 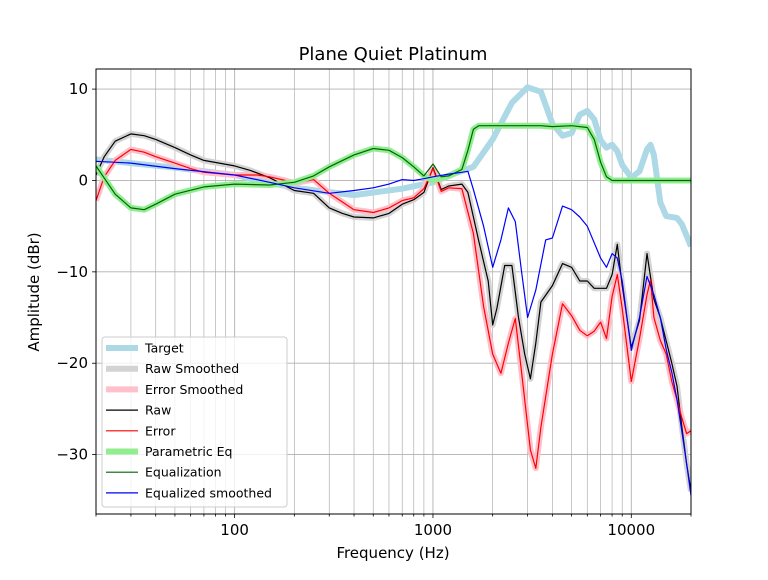 What do you see at coordinates (72, 455) in the screenshot?
I see `y-tick-label: −30` at bounding box center [72, 455].